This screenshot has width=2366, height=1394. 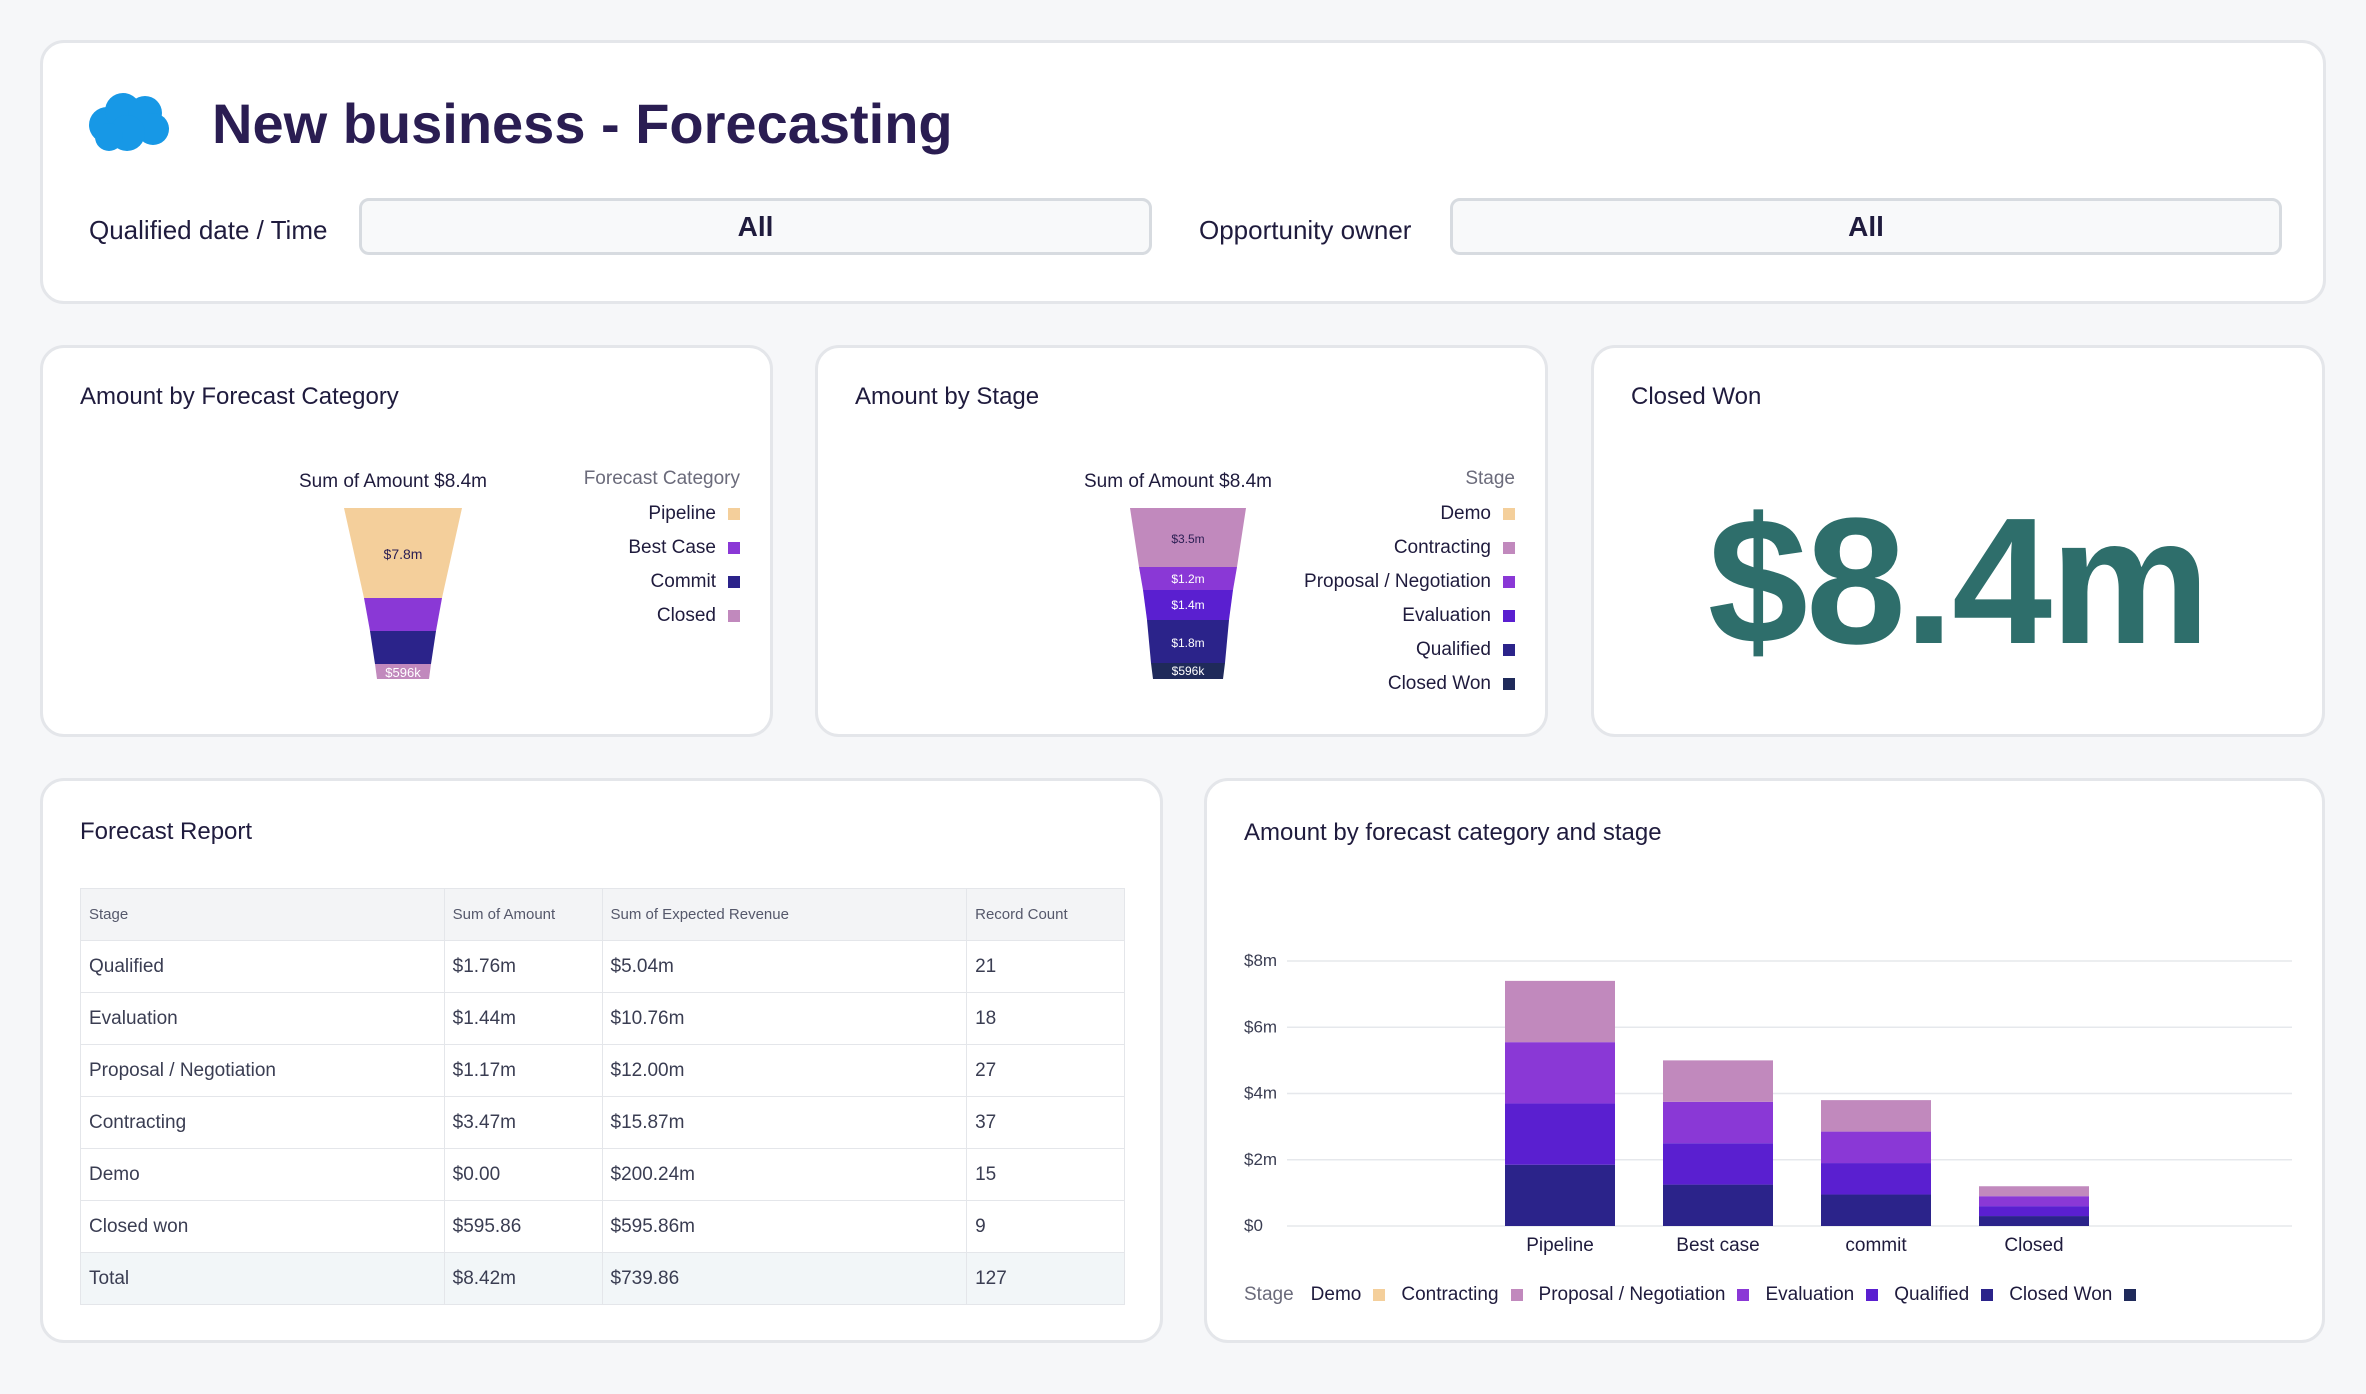 I want to click on legend-title: Stage, so click(x=1490, y=478).